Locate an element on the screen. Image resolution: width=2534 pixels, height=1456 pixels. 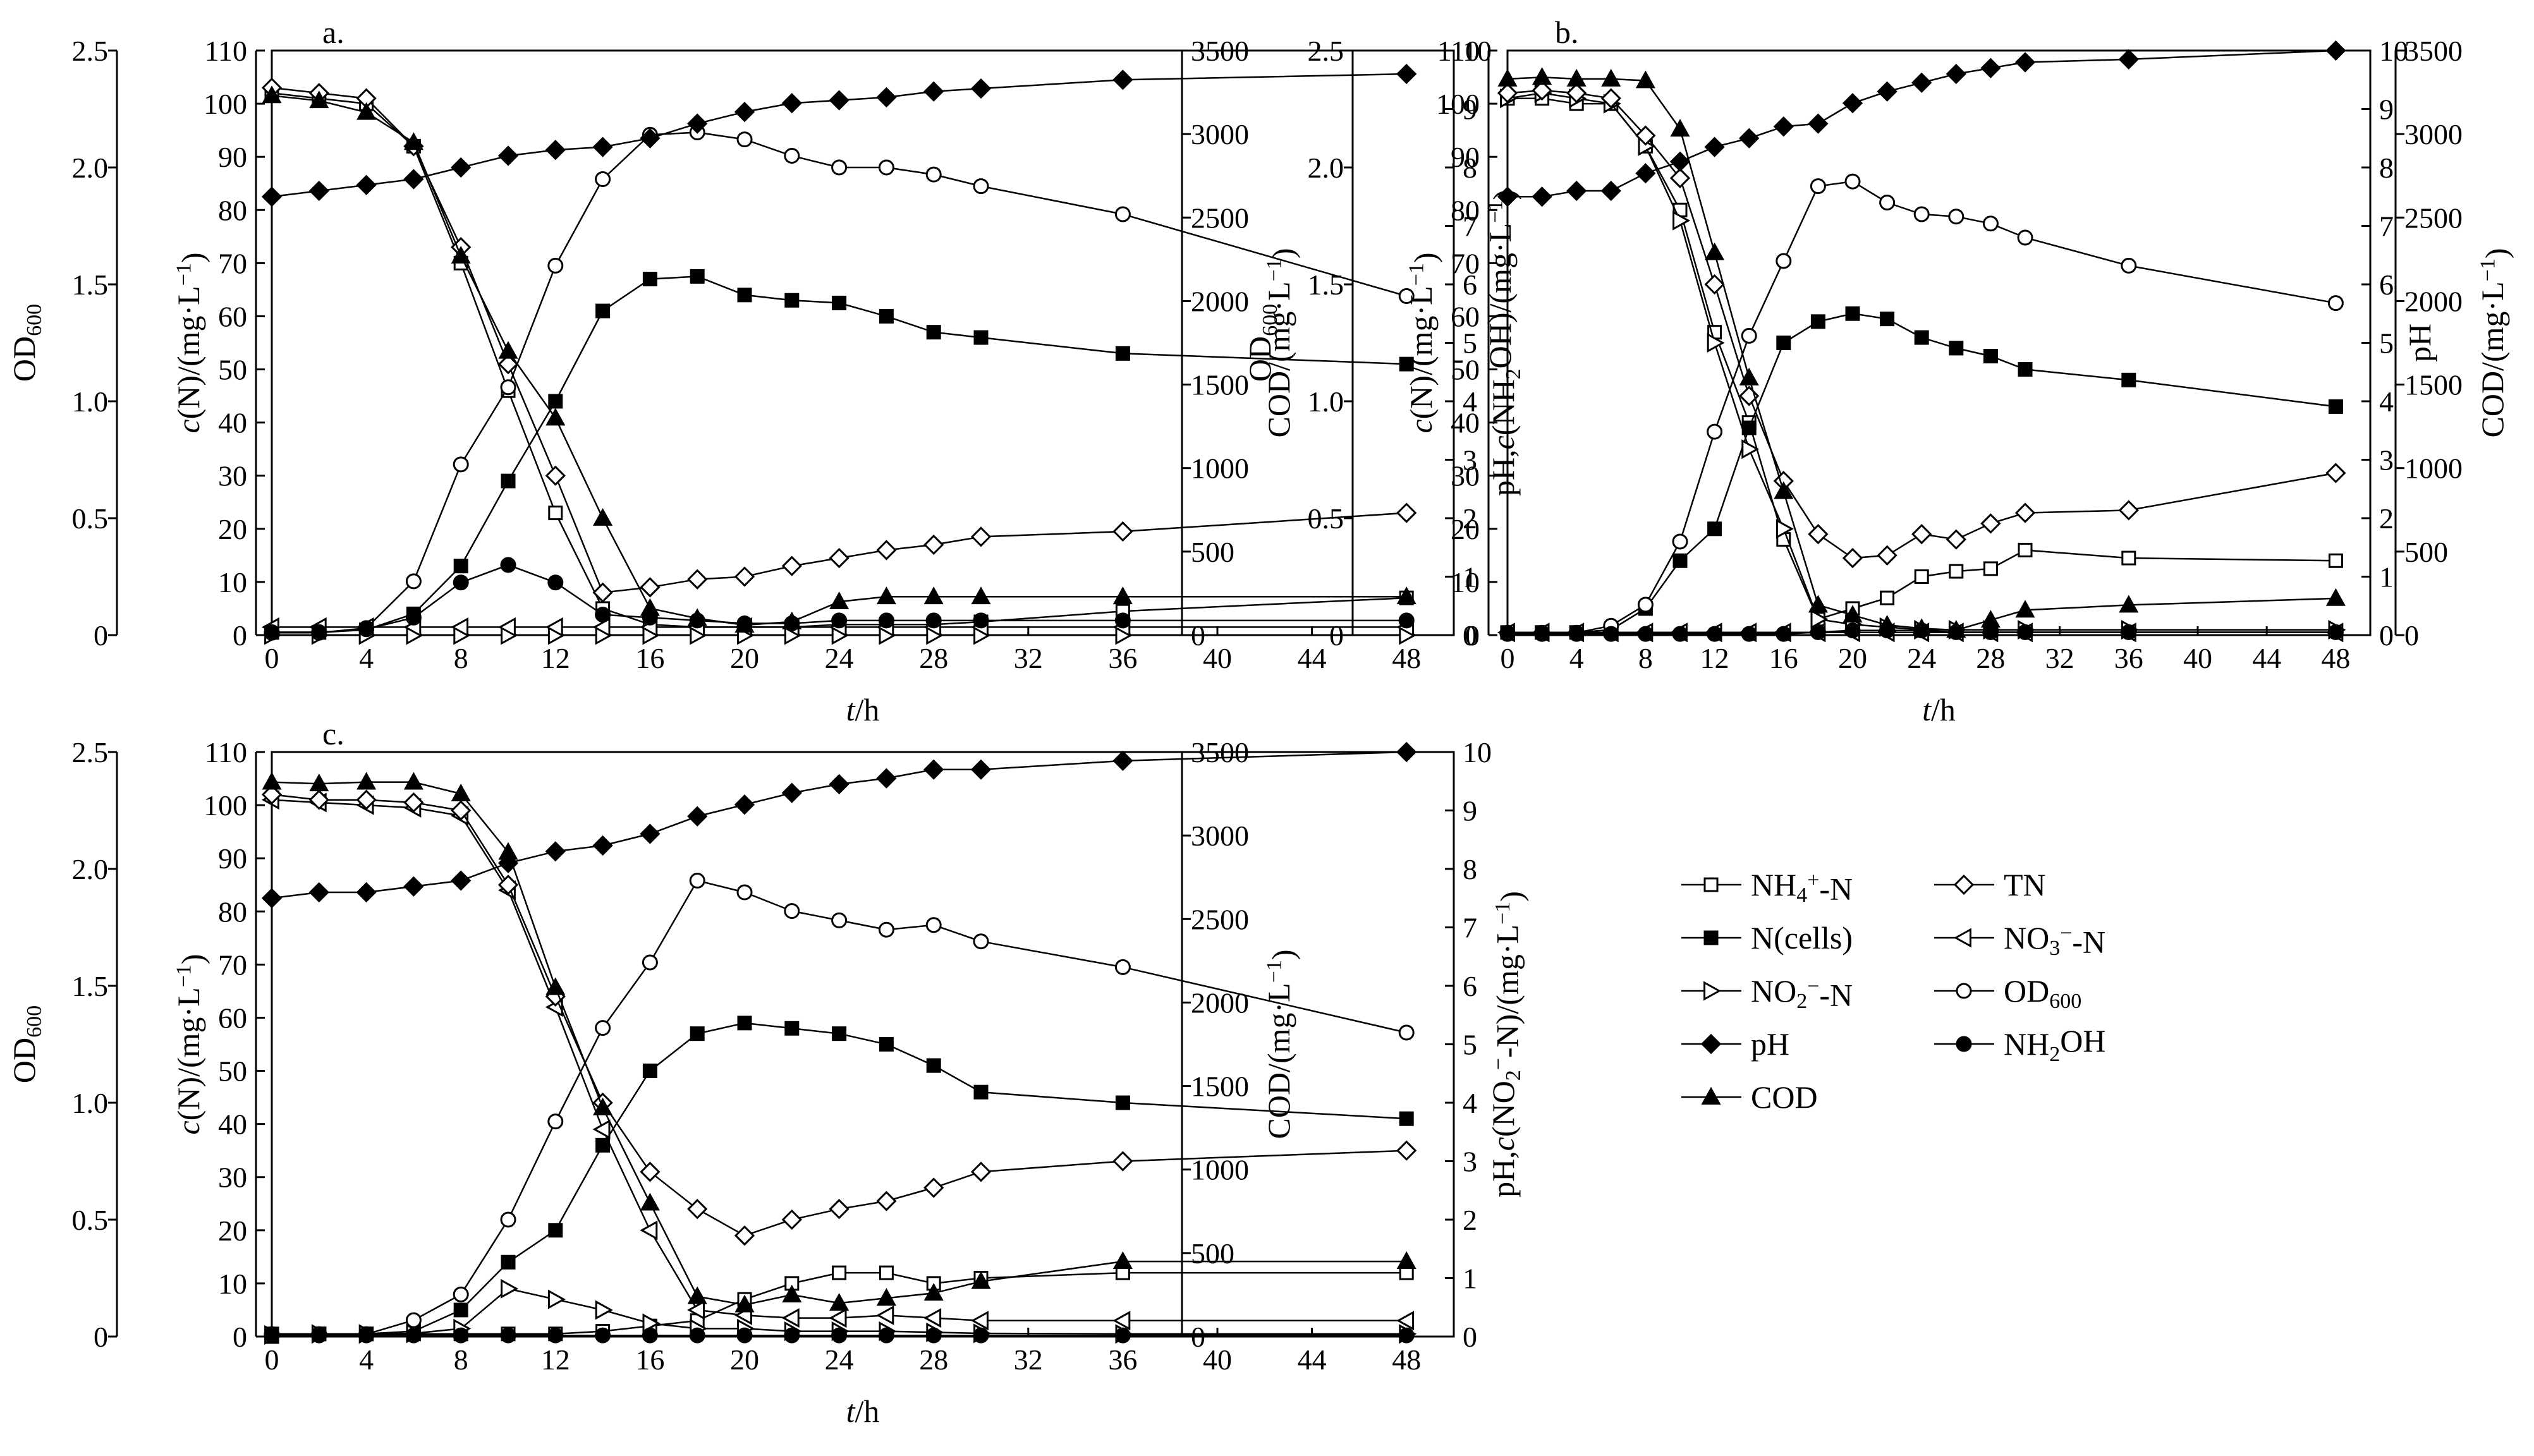
x-axis-label: t/h is located at coordinates (863, 709).